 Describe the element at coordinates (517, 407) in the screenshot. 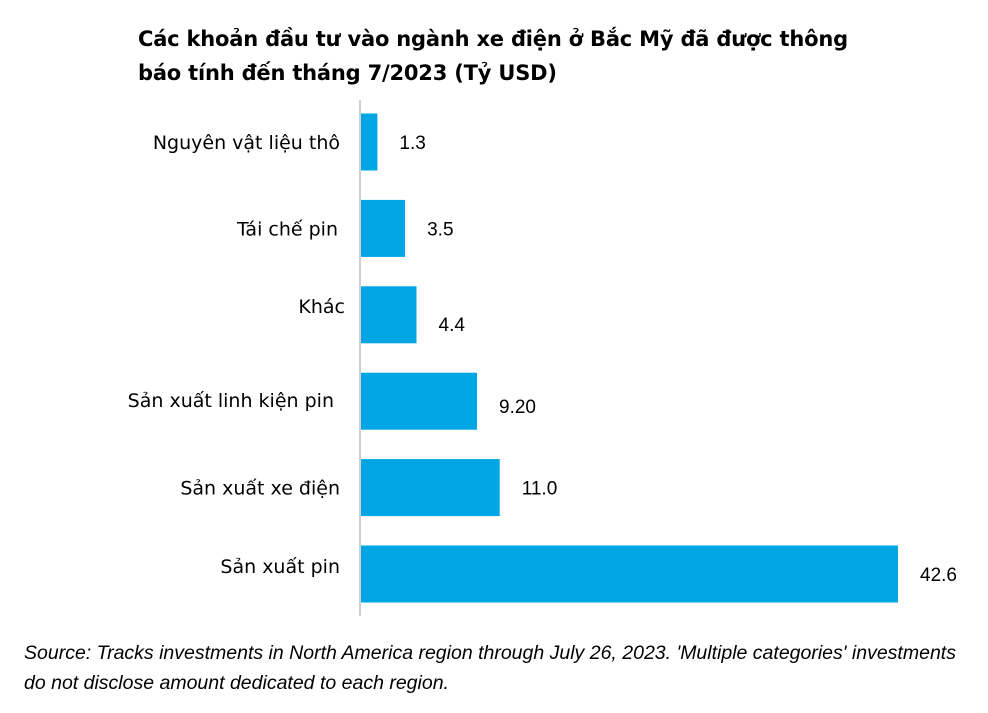

I see `value-label-4: 9.20` at that location.